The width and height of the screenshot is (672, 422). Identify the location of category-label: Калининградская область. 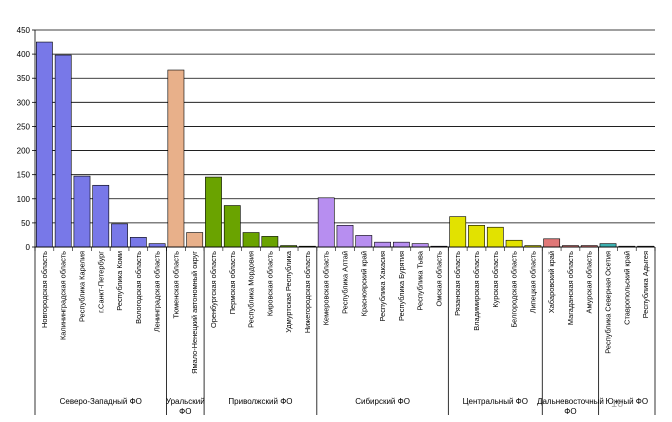
(63, 295).